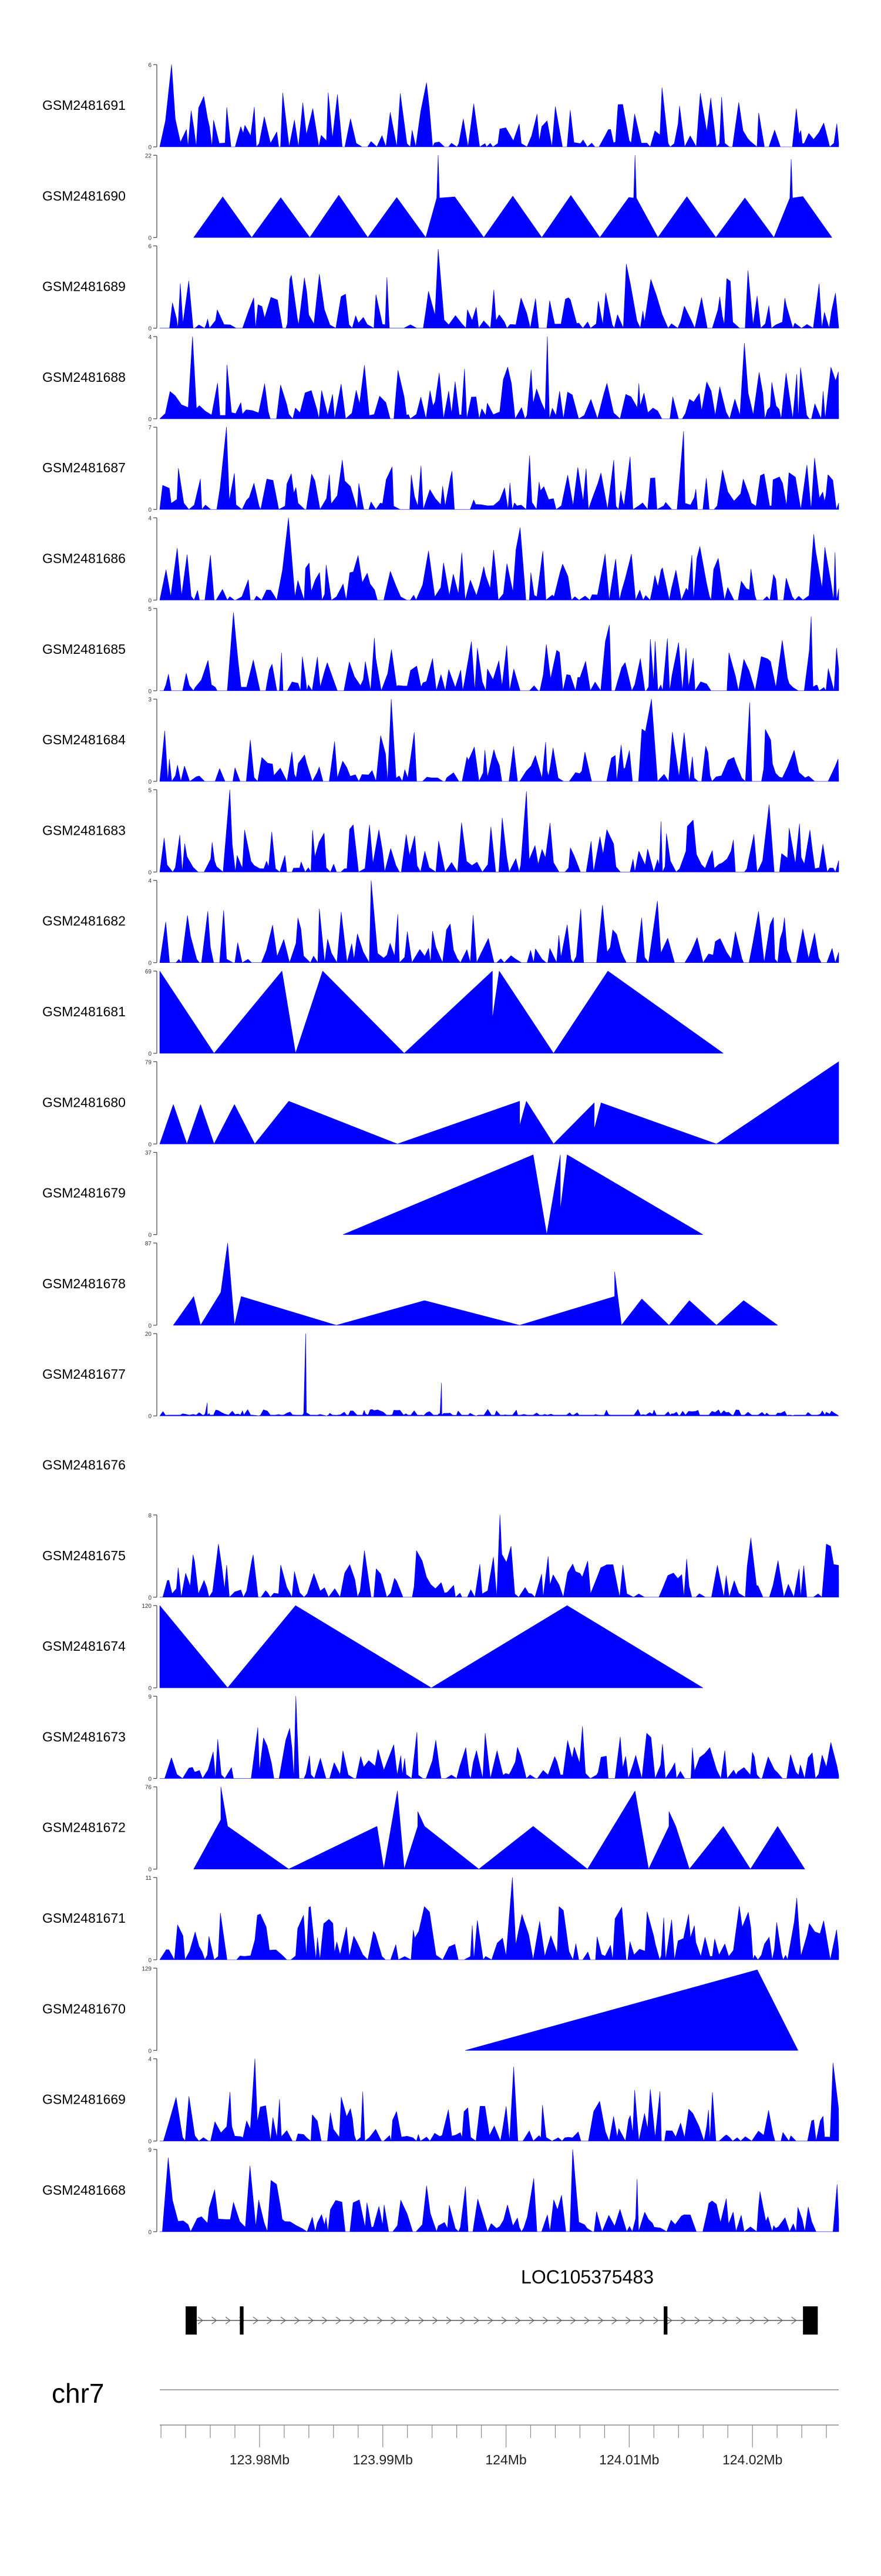 This screenshot has width=881, height=2576. What do you see at coordinates (148, 1788) in the screenshot?
I see `track-y-max-label: 76` at bounding box center [148, 1788].